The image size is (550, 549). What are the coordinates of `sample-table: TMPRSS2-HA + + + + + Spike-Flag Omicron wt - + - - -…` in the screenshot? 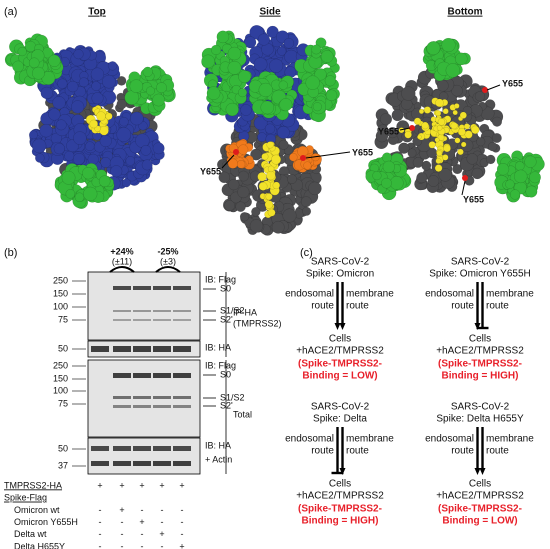 It's located at (94, 514).